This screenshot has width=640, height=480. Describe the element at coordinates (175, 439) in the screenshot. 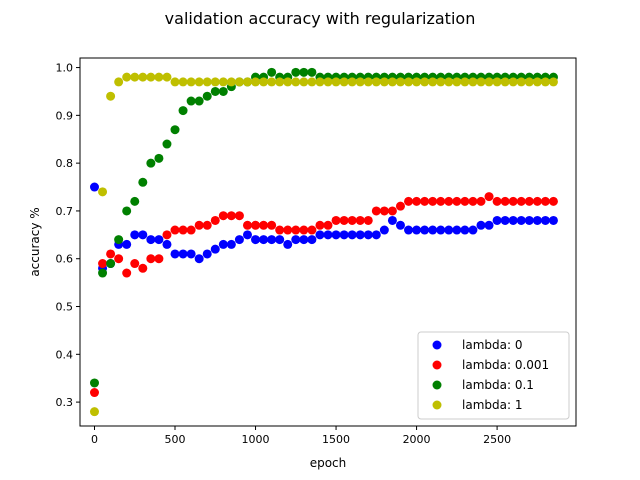

I see `x-tick-label: 500` at that location.